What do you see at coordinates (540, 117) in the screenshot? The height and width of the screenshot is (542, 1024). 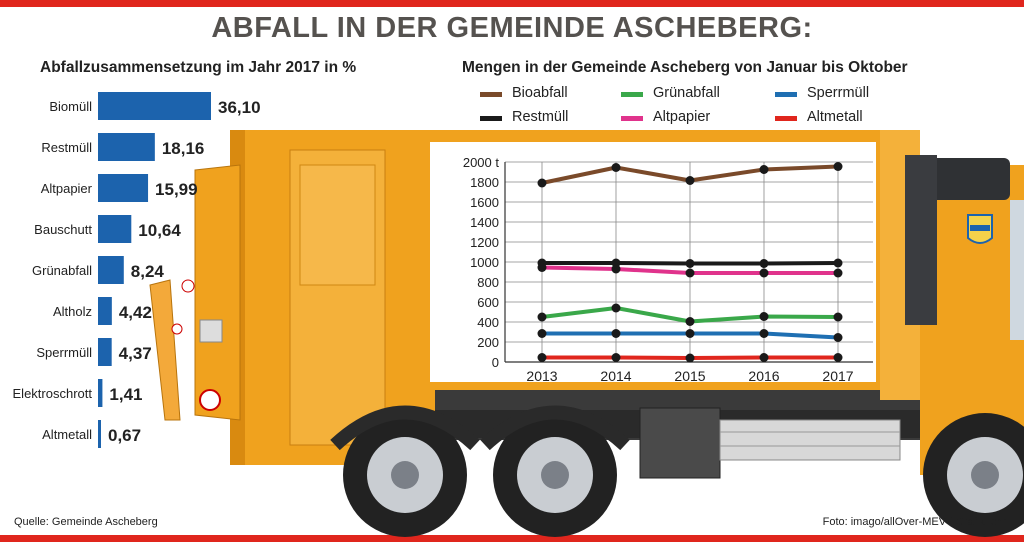 I see `legend-label-restmuell: Restmüll` at bounding box center [540, 117].